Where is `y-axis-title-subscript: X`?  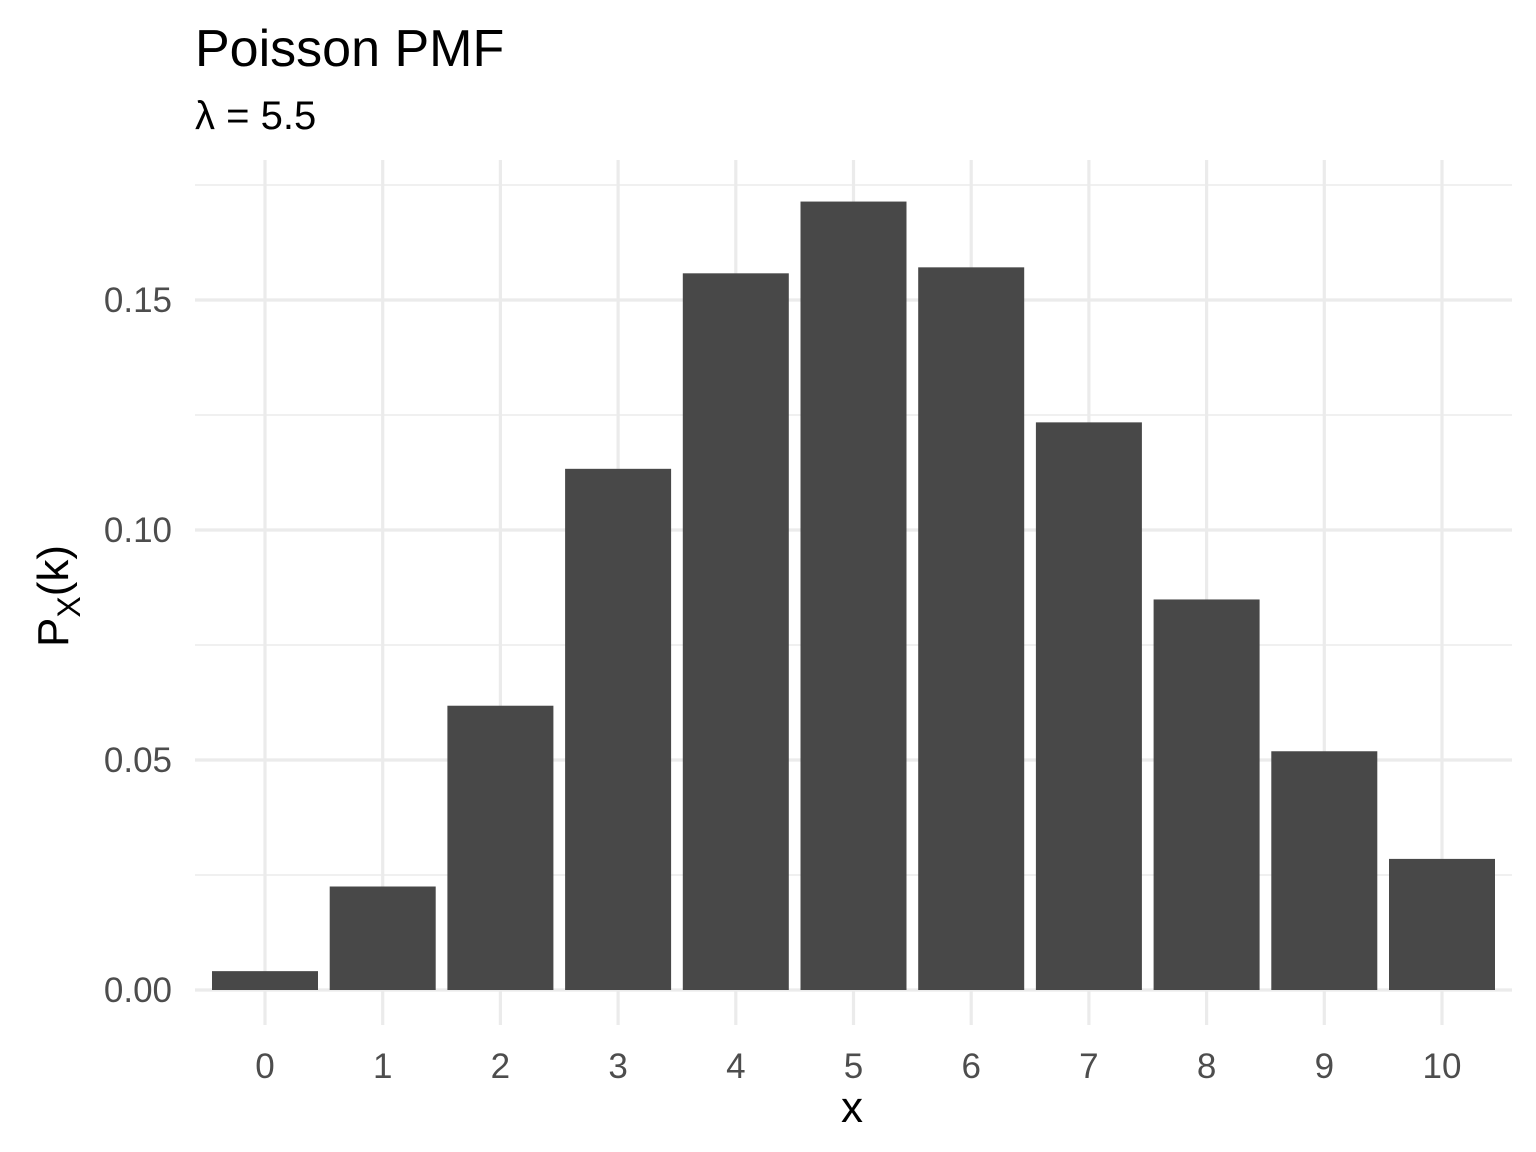
y-axis-title-subscript: X is located at coordinates (69, 606).